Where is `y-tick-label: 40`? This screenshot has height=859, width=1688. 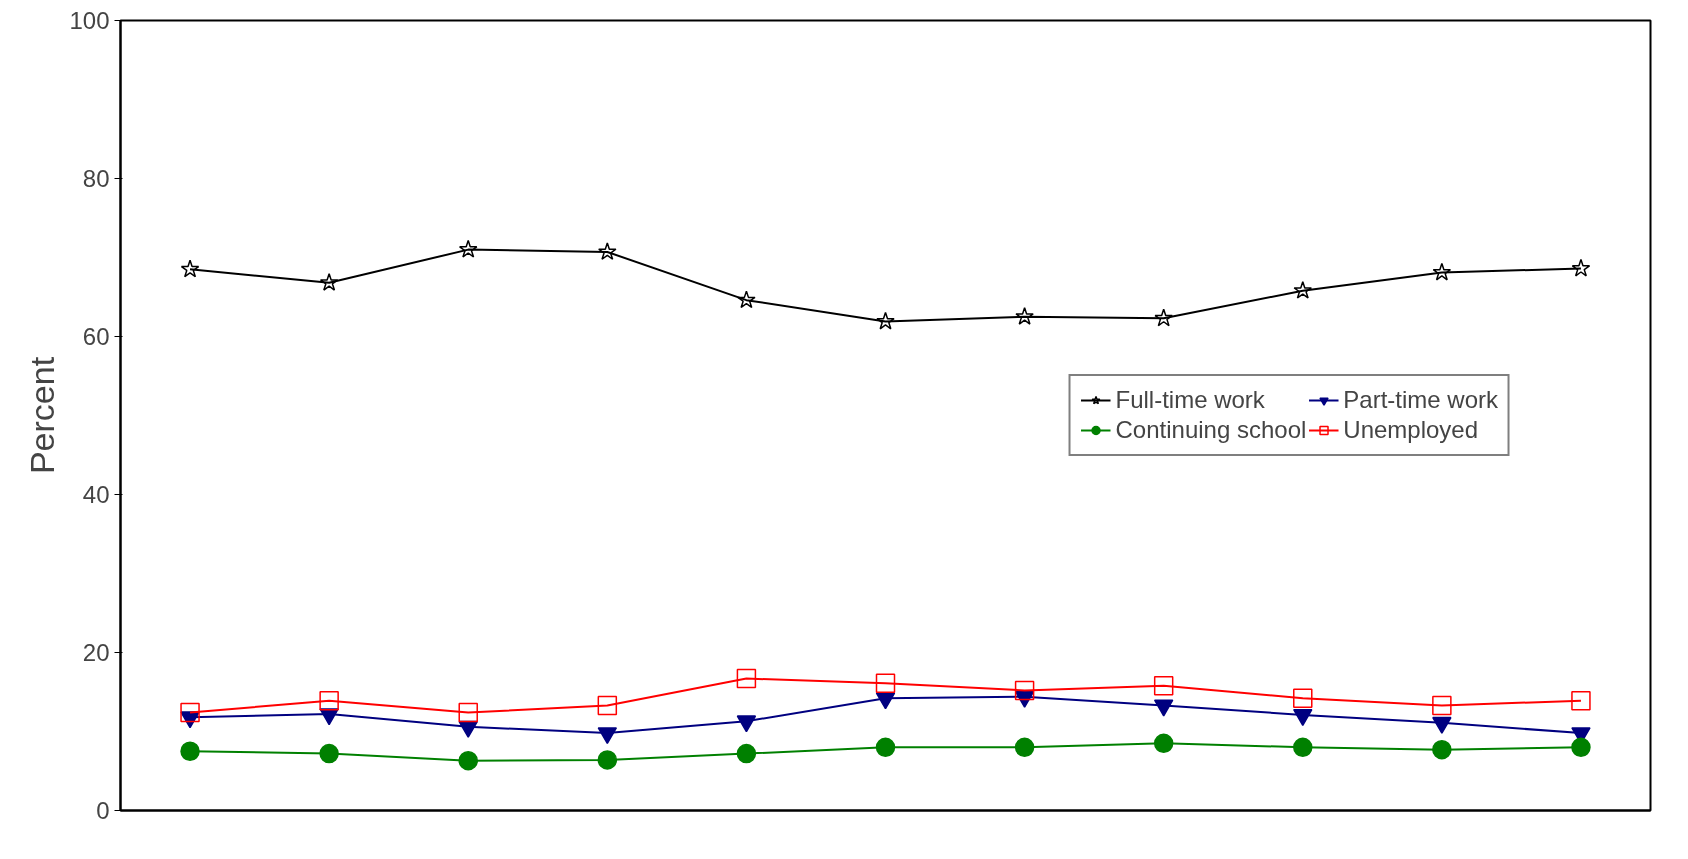 y-tick-label: 40 is located at coordinates (96, 494).